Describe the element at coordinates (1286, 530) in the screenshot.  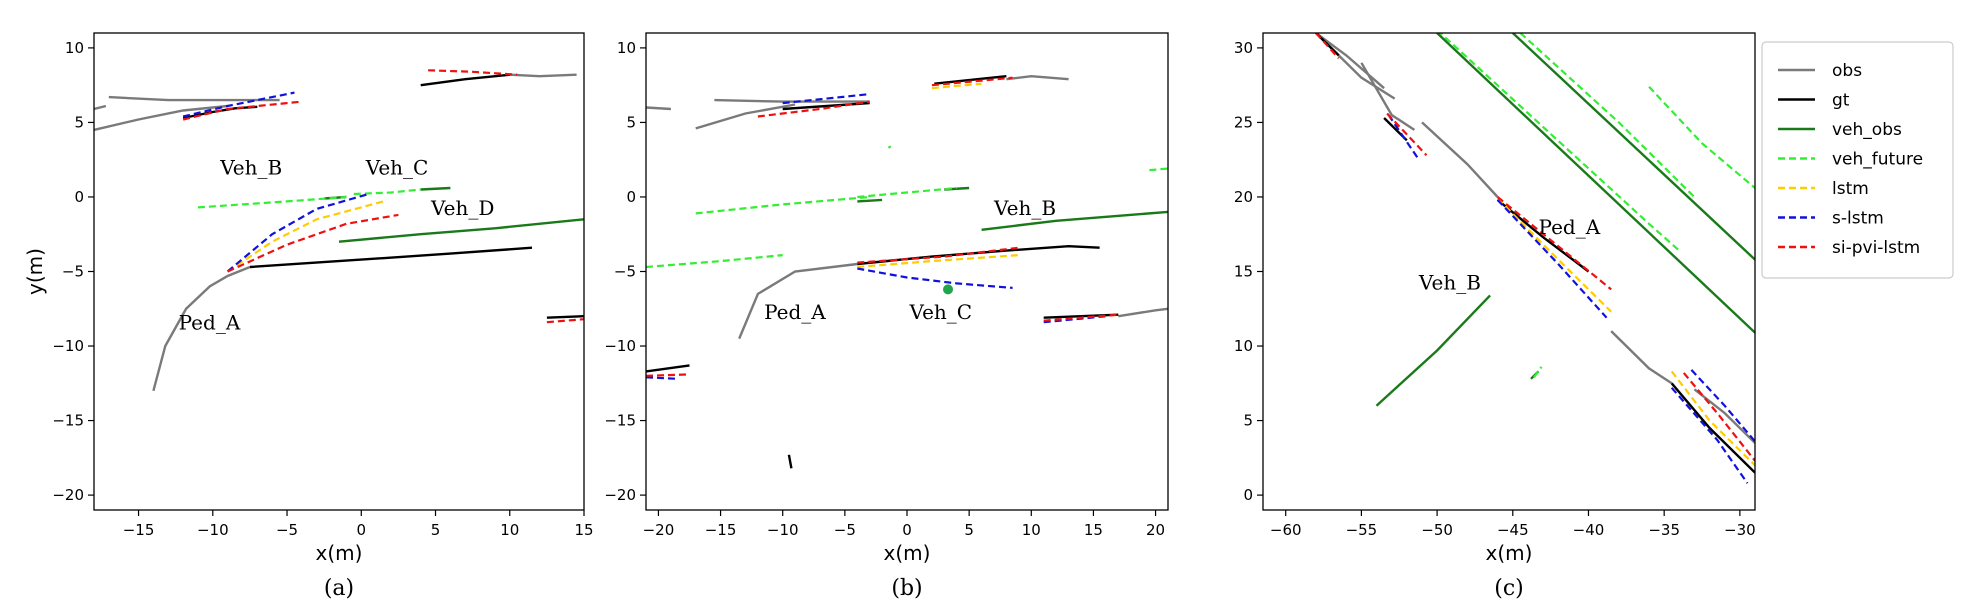
I see `x-tick-label: −60` at that location.